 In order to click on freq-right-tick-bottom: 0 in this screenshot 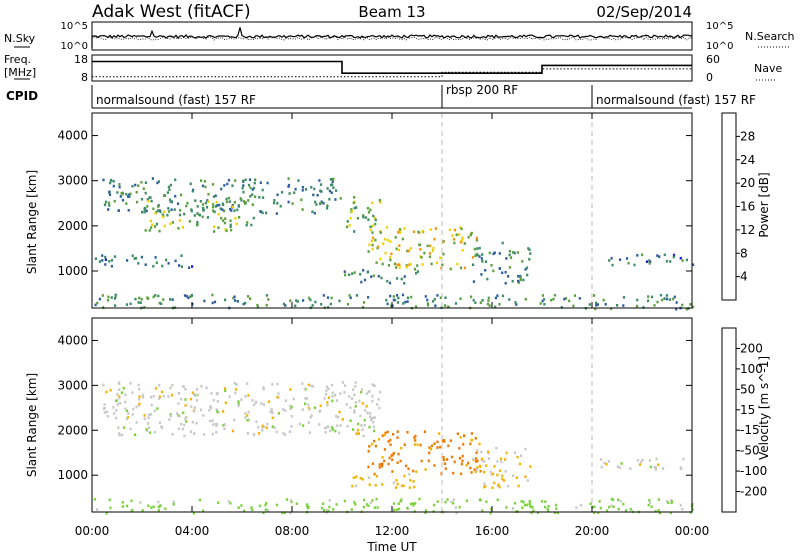, I will do `click(709, 77)`.